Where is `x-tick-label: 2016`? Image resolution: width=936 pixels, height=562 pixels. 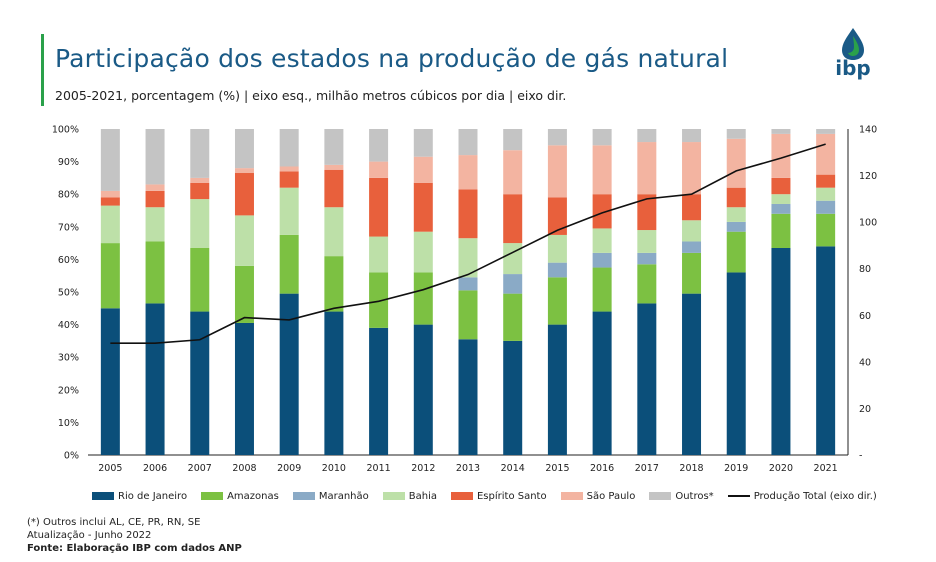 x-tick-label: 2016 is located at coordinates (602, 468).